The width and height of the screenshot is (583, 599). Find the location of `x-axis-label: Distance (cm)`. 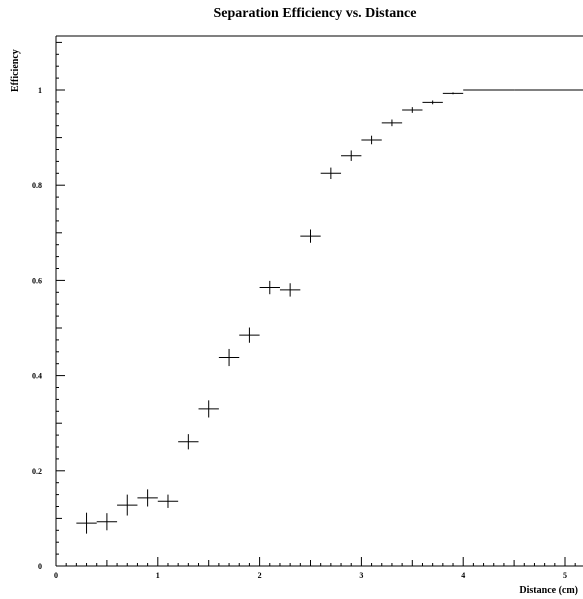

x-axis-label: Distance (cm) is located at coordinates (548, 590).